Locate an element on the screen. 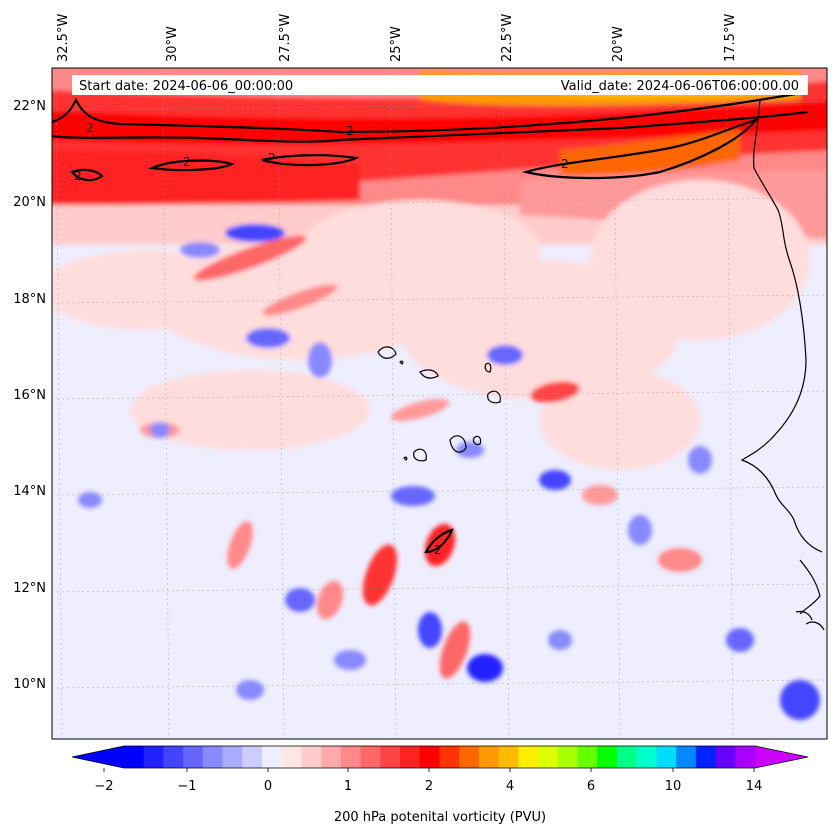 The width and height of the screenshot is (837, 836). colorbar-label: 200 hPa potenital vorticity (PVU) is located at coordinates (440, 817).